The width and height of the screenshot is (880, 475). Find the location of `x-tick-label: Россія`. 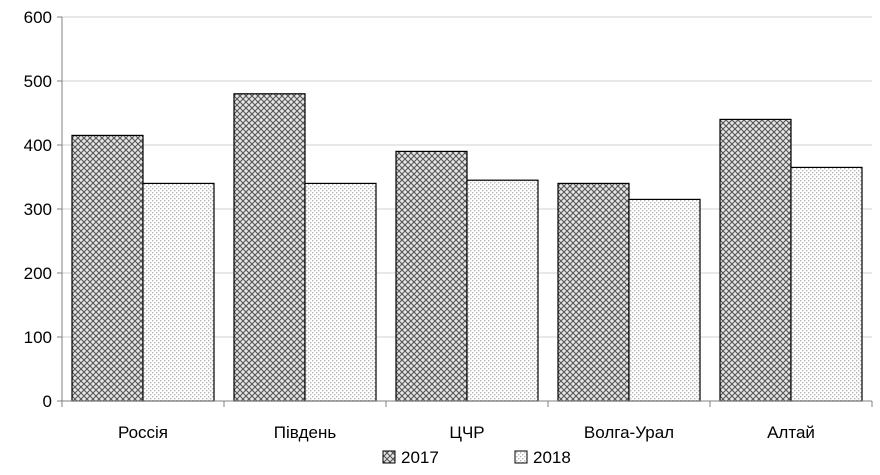

x-tick-label: Россія is located at coordinates (143, 432).